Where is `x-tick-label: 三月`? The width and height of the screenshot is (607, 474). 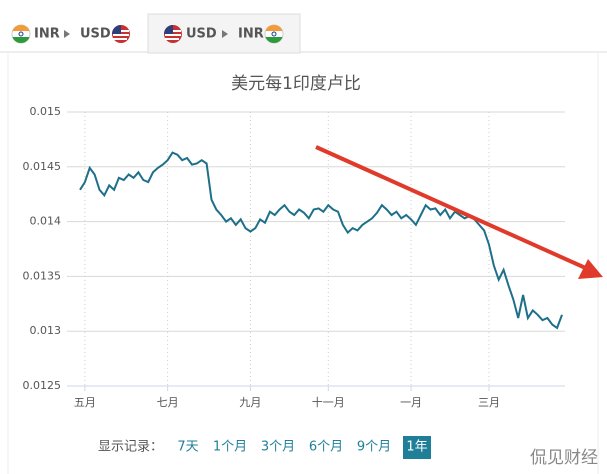
x-tick-label: 三月 is located at coordinates (489, 402).